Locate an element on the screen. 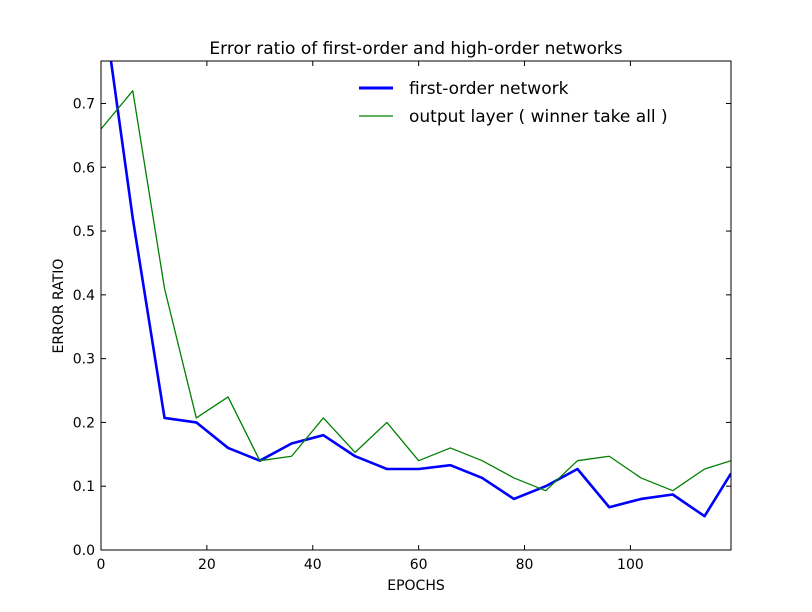 This screenshot has height=612, width=812. y-tick-label: 0.0 is located at coordinates (84, 551).